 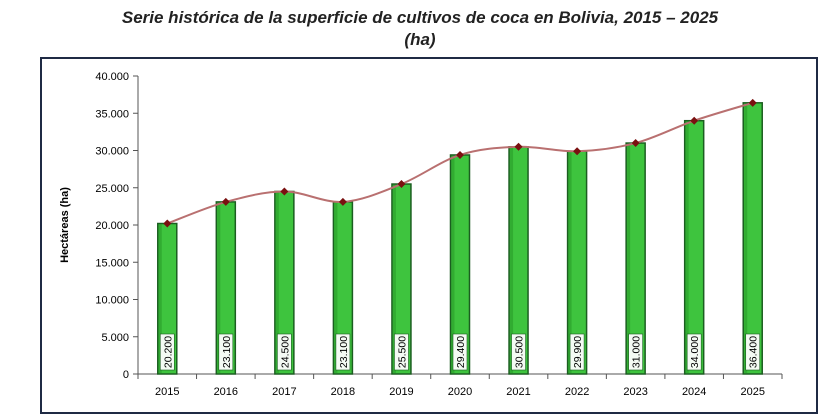 I want to click on data-label: 20.200, so click(x=168, y=352).